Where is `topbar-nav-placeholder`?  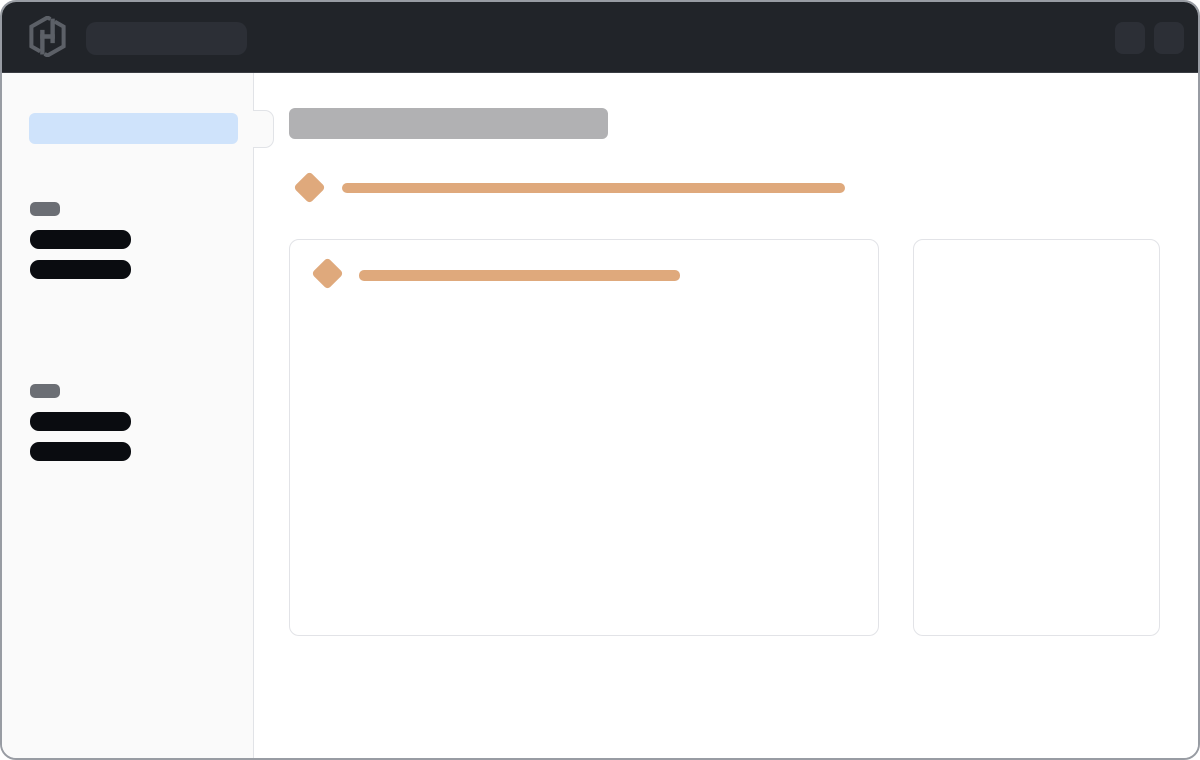
topbar-nav-placeholder is located at coordinates (166, 38).